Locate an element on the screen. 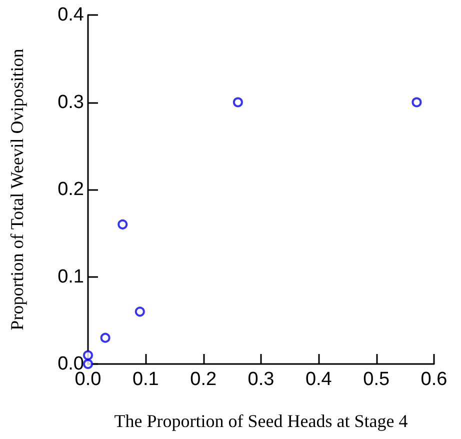 The height and width of the screenshot is (439, 461). x-axis-title: The Proportion of Seed Heads at Stage 4 is located at coordinates (261, 421).